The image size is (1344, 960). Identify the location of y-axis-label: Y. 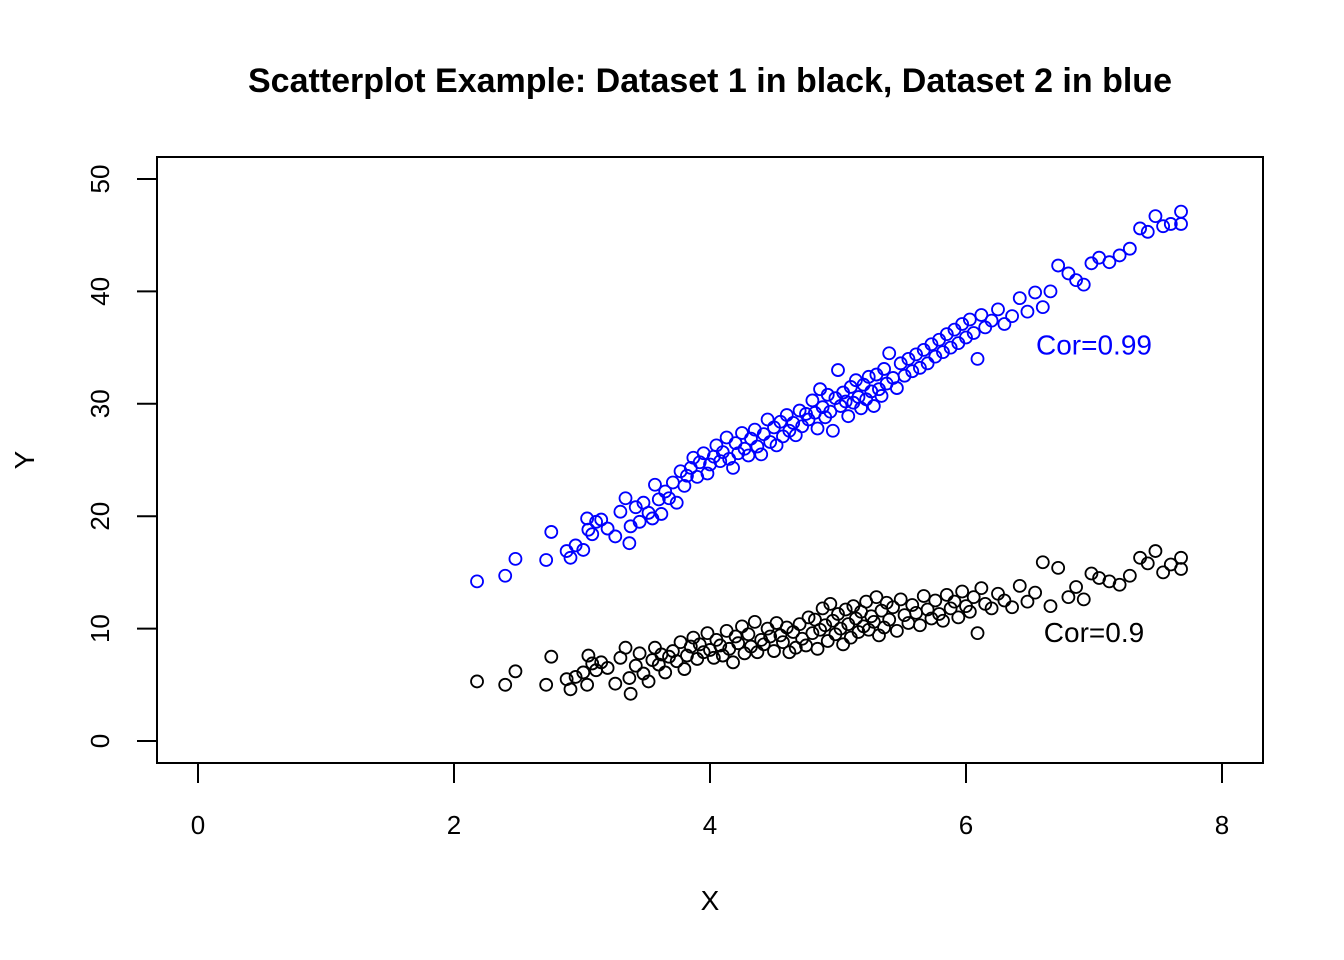
(24, 459).